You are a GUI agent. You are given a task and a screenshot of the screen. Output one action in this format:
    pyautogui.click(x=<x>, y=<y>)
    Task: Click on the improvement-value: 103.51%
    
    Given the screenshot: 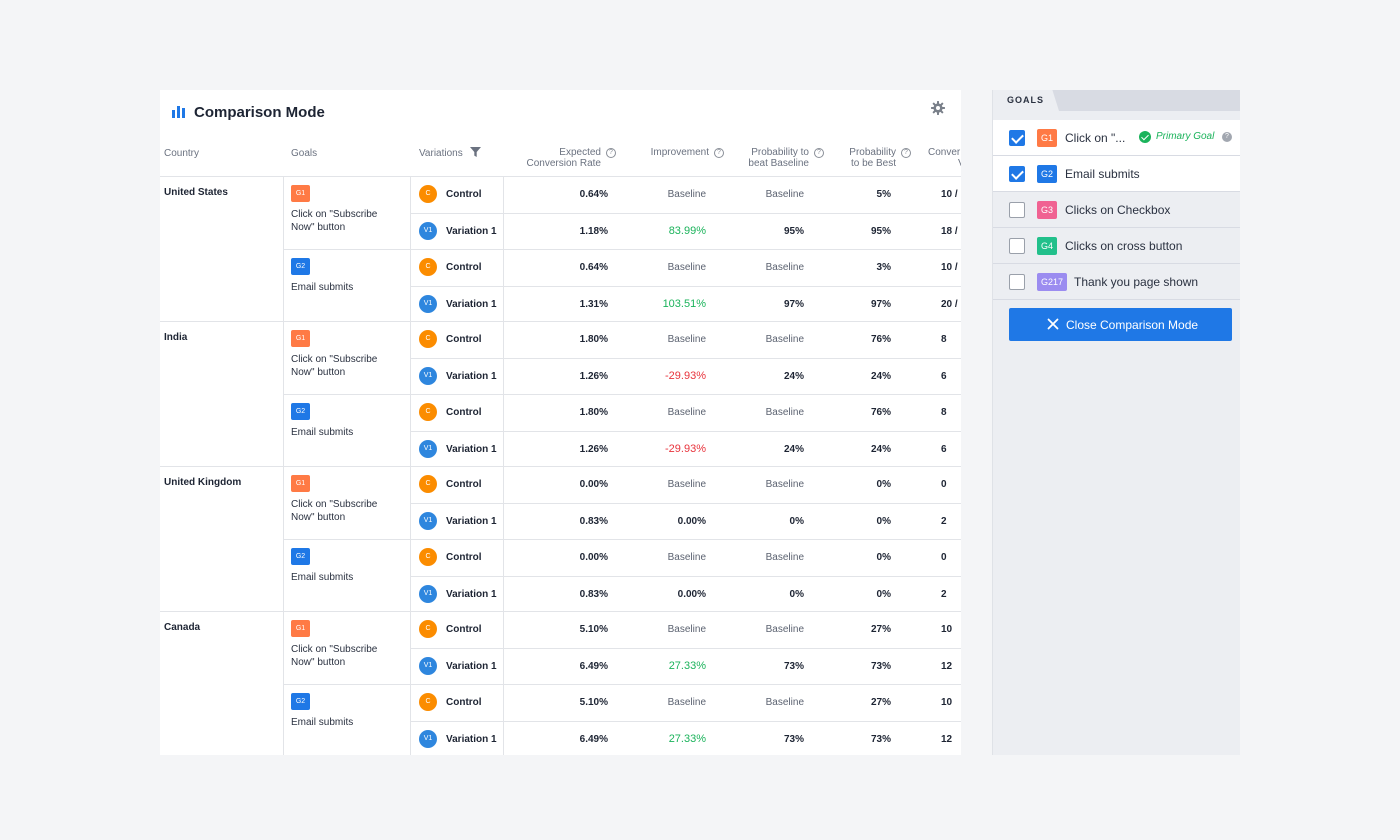 What is the action you would take?
    pyautogui.click(x=684, y=304)
    